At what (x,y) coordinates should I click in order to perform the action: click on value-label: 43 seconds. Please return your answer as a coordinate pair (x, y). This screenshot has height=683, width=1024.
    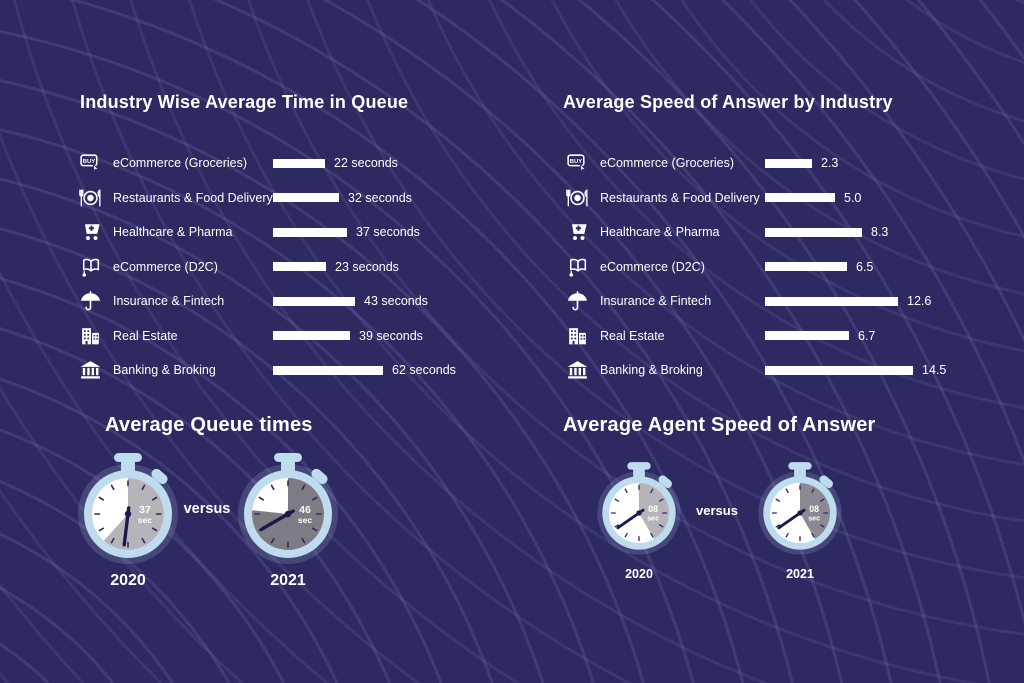
    Looking at the image, I should click on (396, 301).